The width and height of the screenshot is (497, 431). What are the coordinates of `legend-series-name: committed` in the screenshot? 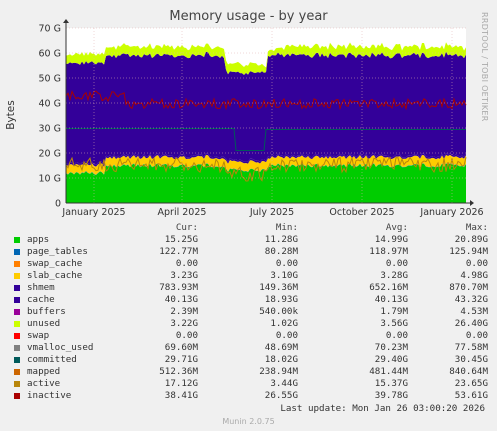 It's located at (52, 359).